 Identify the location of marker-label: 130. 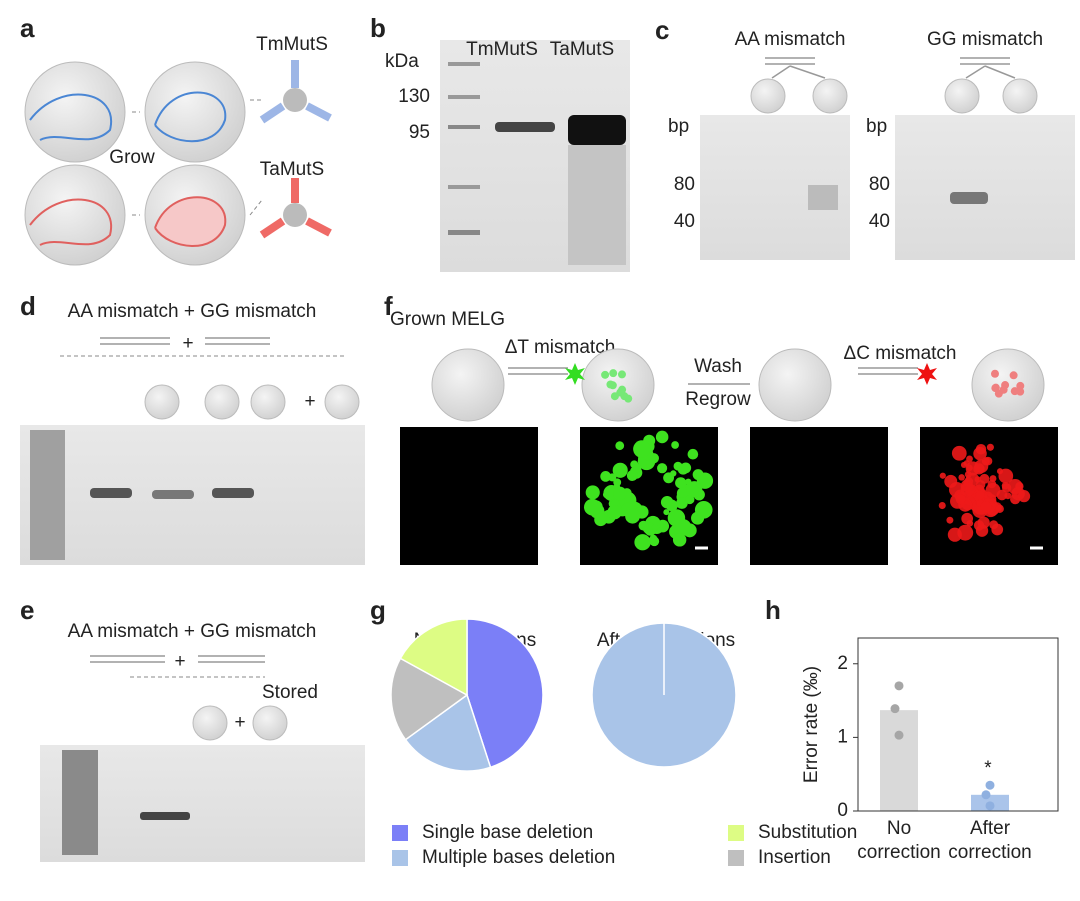
(414, 96).